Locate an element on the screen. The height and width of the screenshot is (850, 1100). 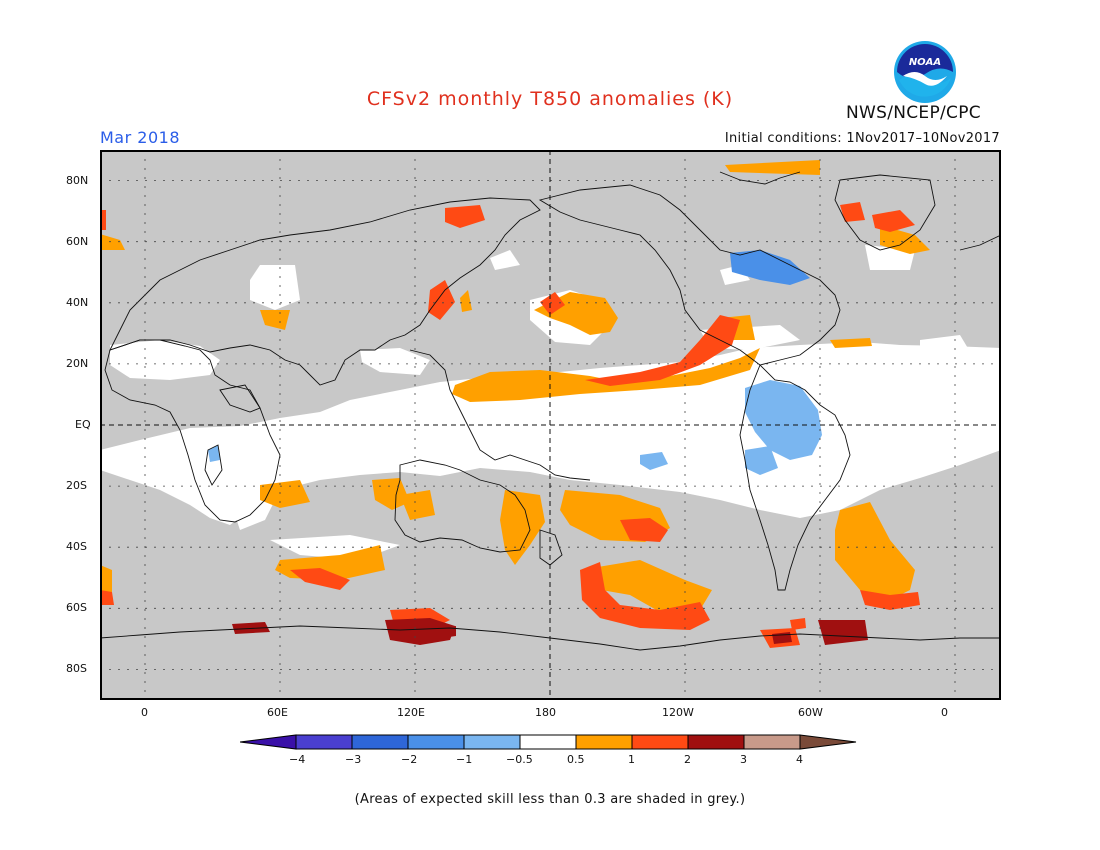
noaa-logo-icon: NOAA is located at coordinates (925, 72).